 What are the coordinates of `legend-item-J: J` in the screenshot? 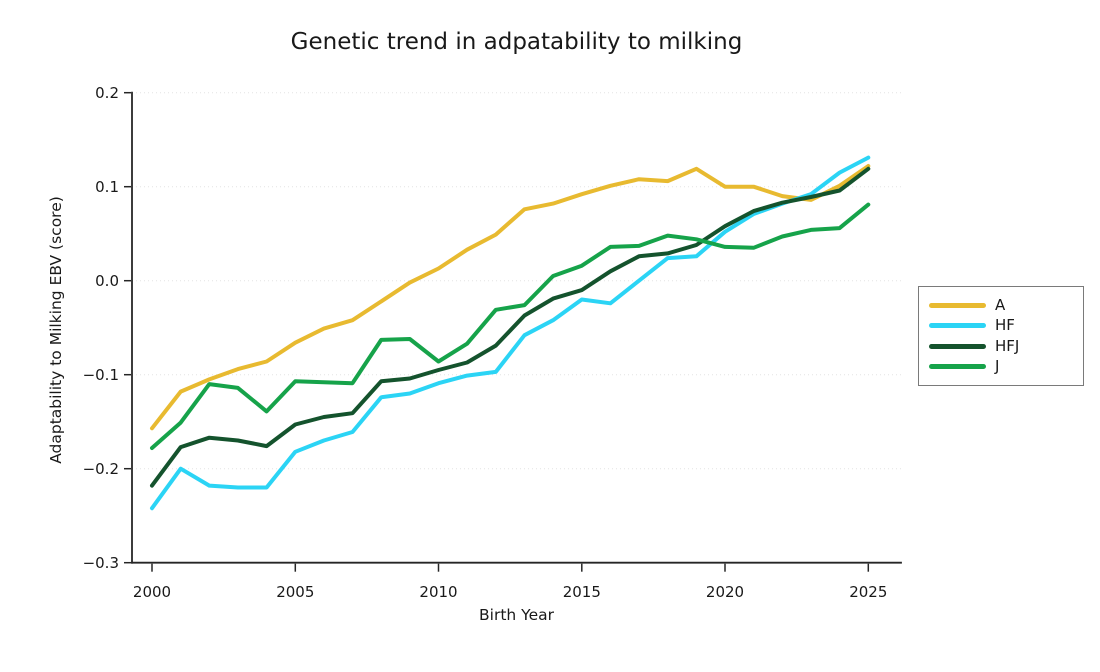 It's located at (1001, 366).